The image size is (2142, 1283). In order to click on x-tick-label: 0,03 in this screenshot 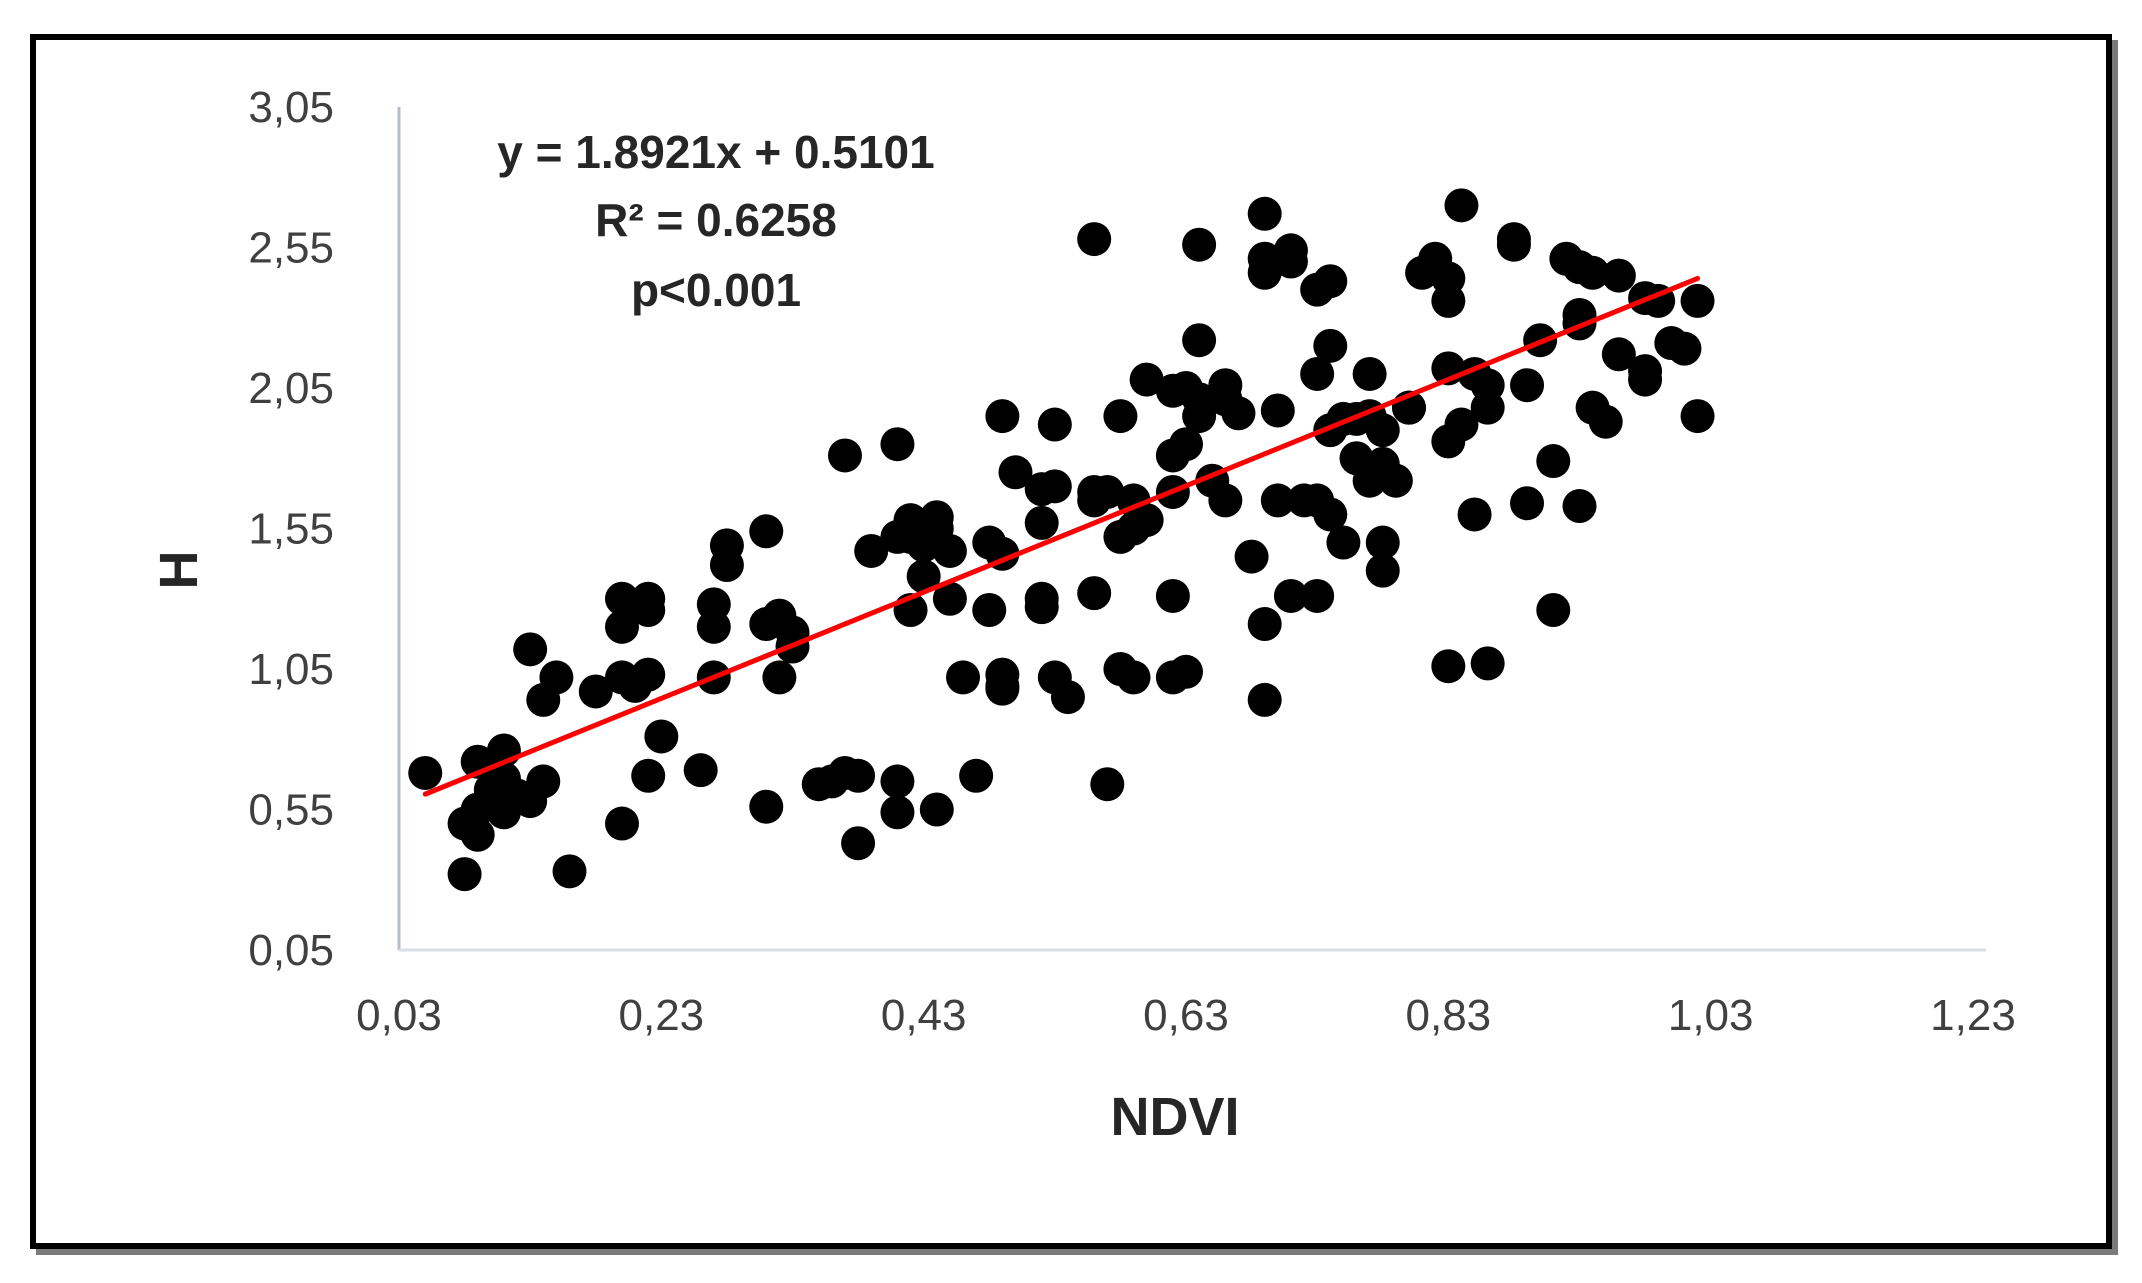, I will do `click(399, 1015)`.